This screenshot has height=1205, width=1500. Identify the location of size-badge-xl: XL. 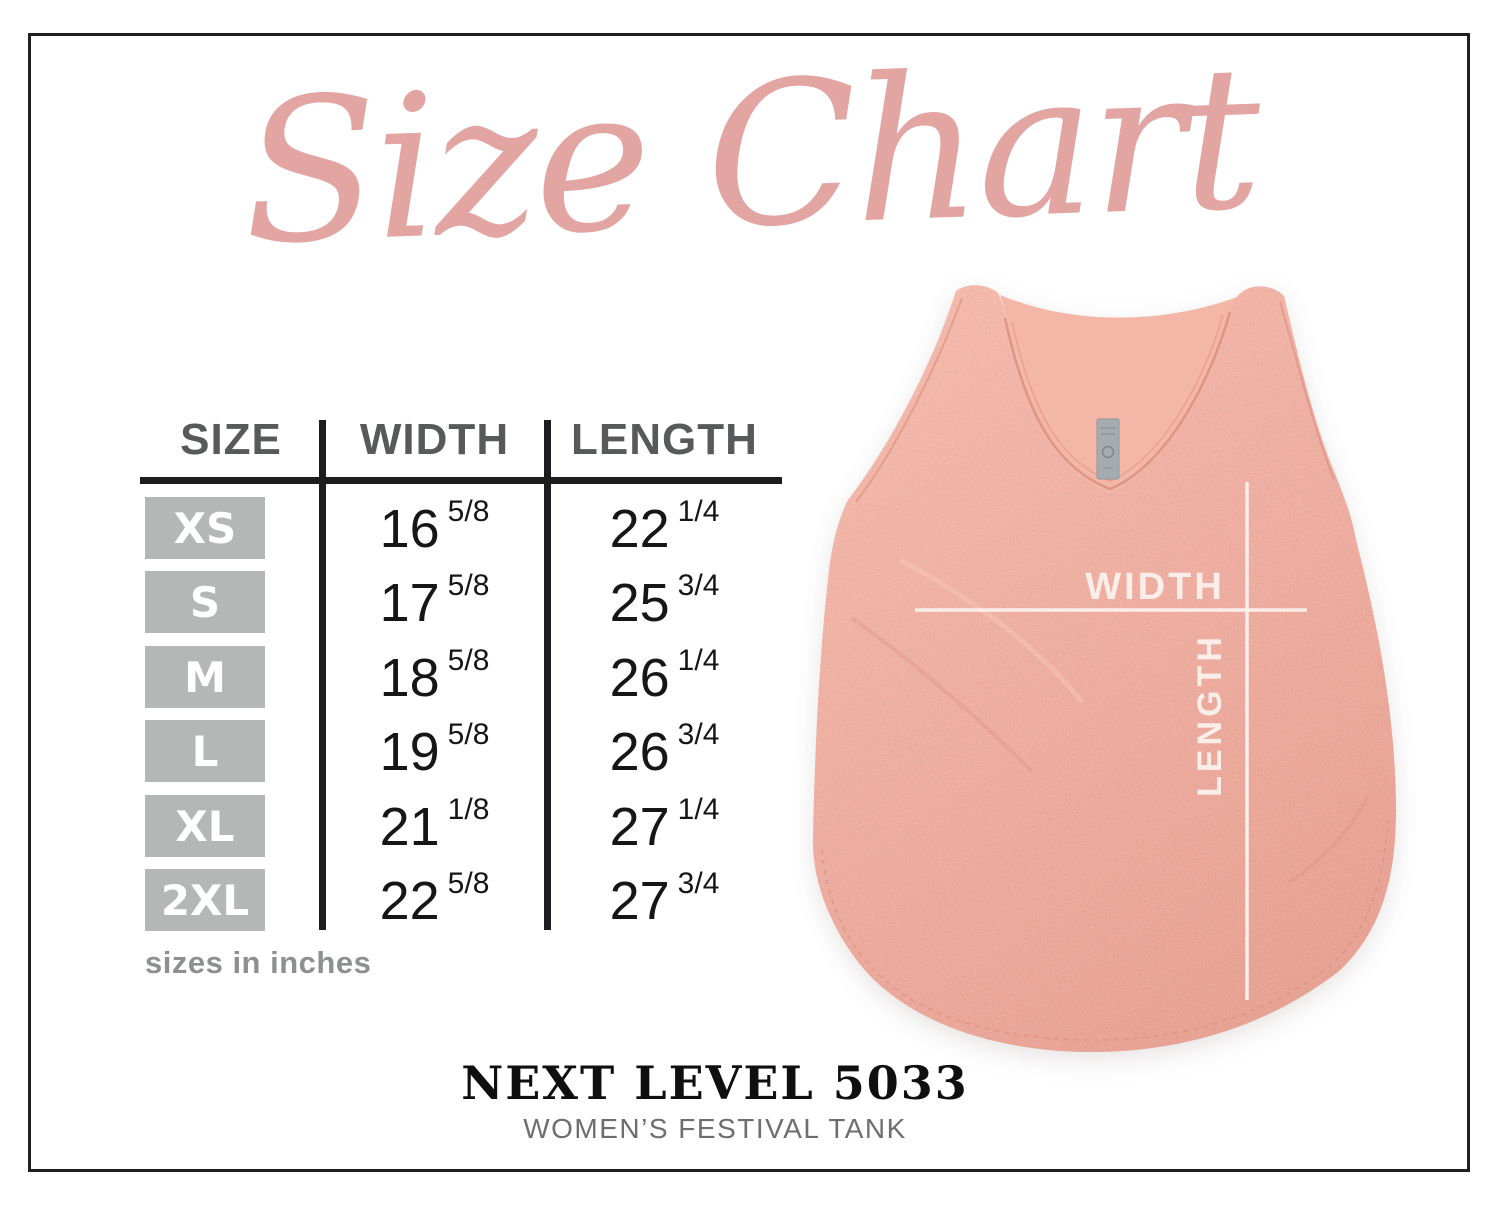
(205, 826).